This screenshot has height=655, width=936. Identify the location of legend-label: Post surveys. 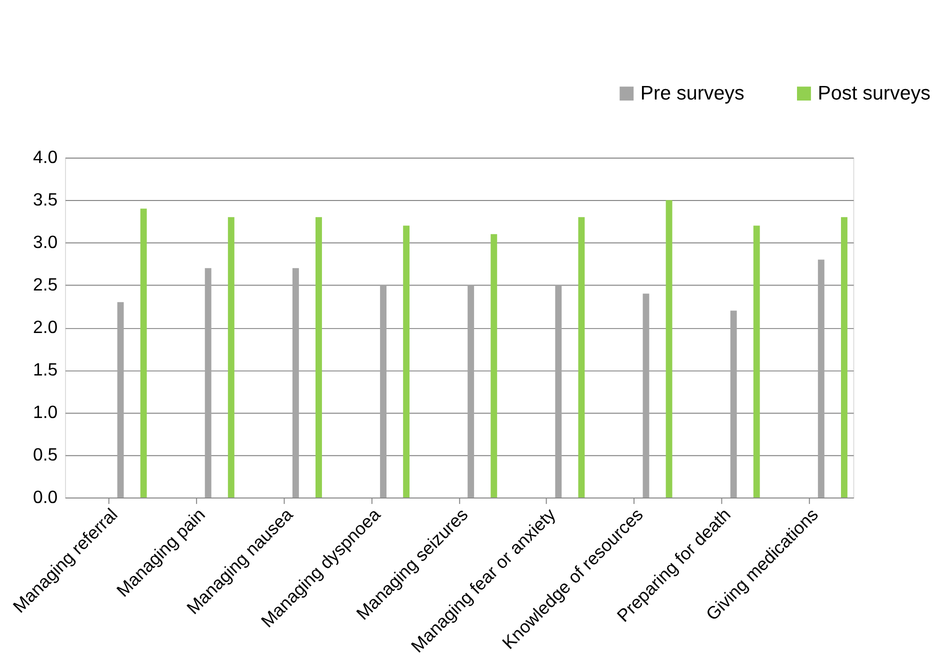
(874, 93).